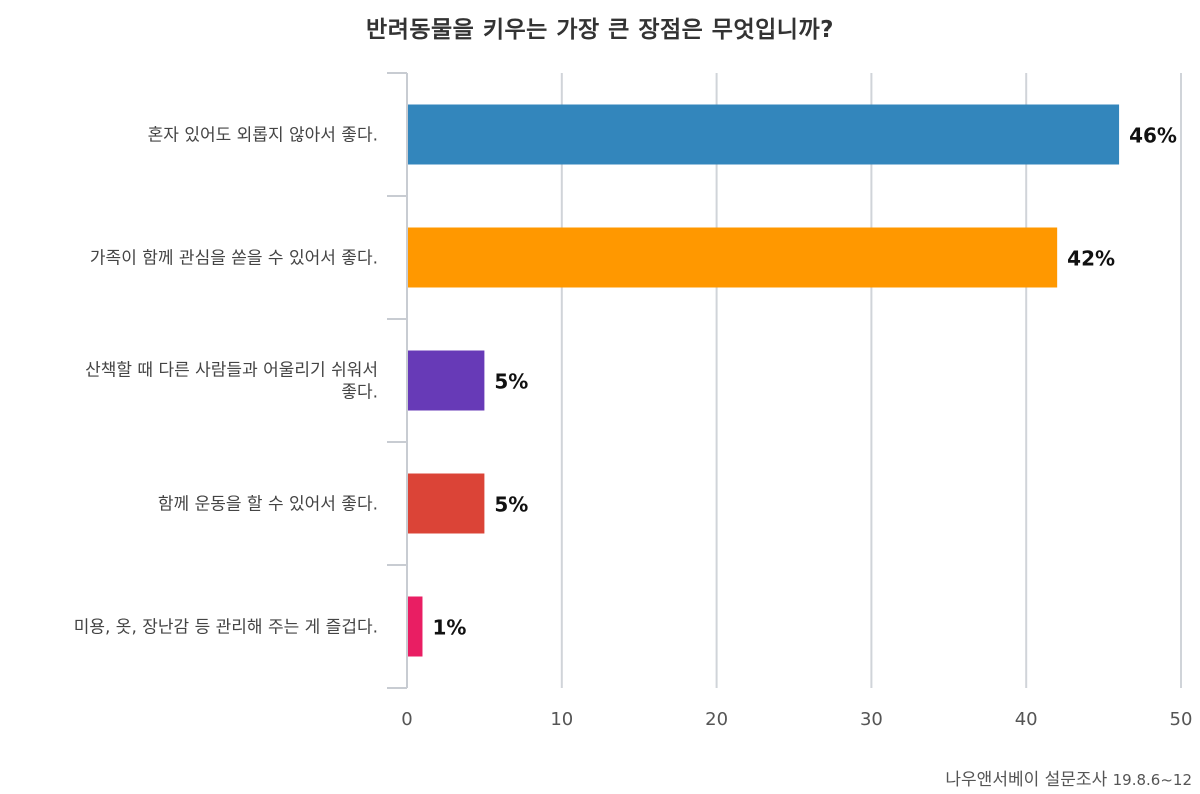  I want to click on data-label: 46%, so click(1153, 136).